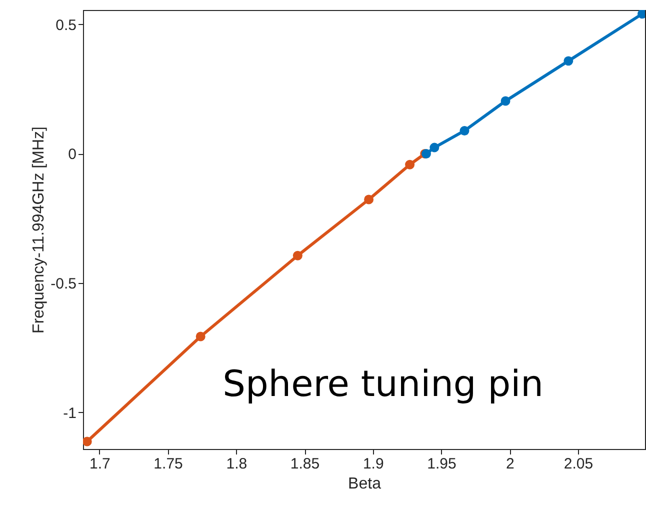  What do you see at coordinates (365, 484) in the screenshot?
I see `x-axis-title: Beta` at bounding box center [365, 484].